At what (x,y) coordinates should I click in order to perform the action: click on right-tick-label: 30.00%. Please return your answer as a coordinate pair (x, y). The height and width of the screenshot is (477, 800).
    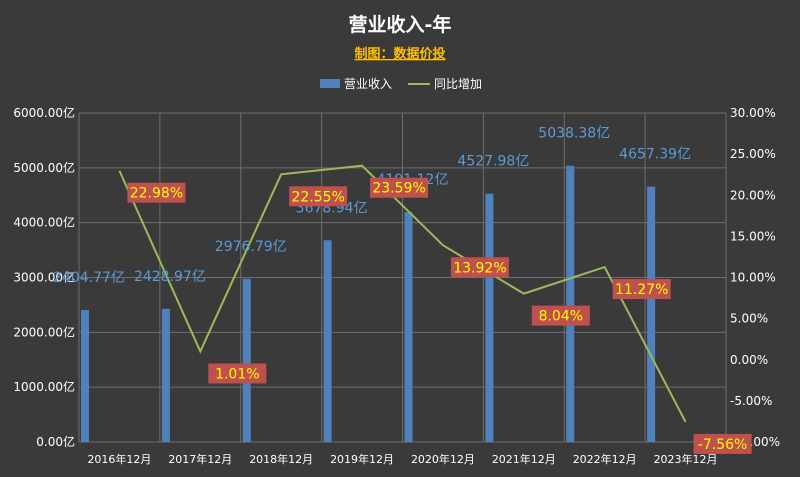
    Looking at the image, I should click on (753, 113).